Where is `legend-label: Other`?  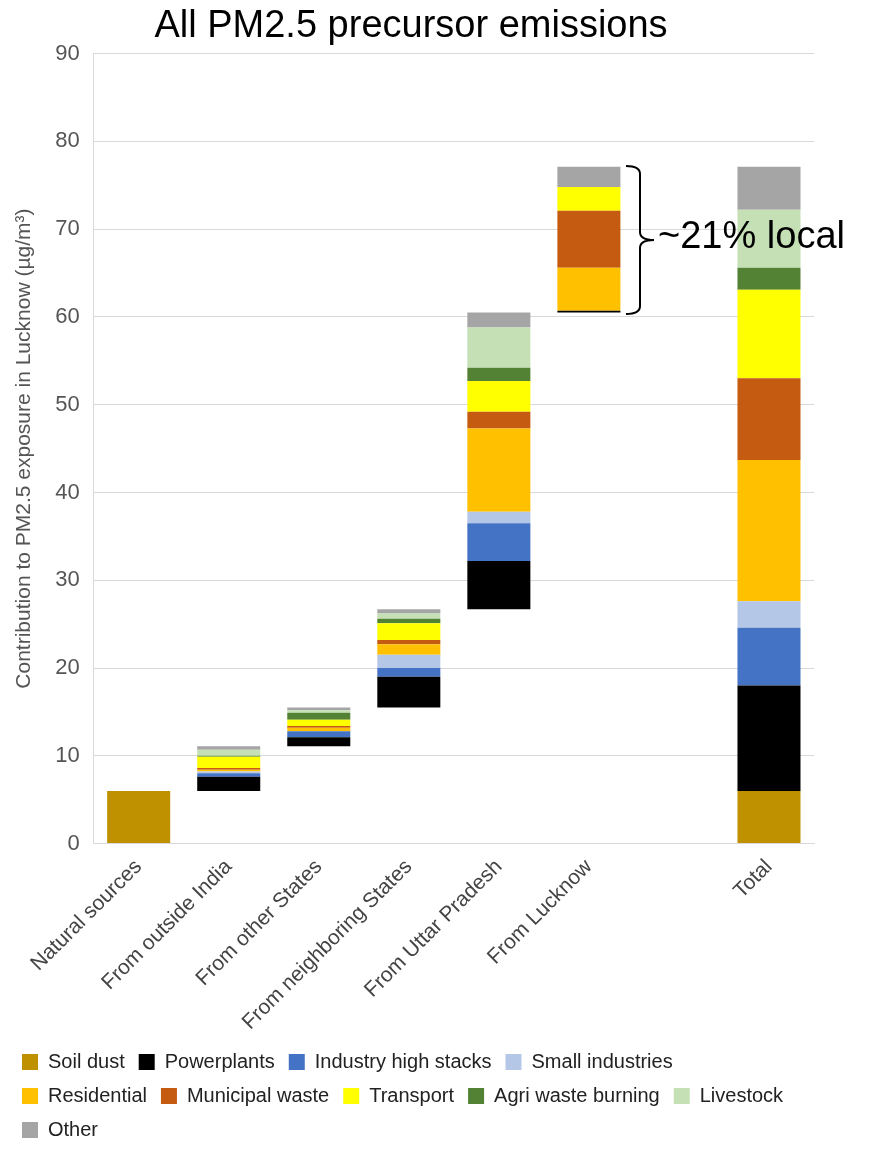 legend-label: Other is located at coordinates (73, 1128).